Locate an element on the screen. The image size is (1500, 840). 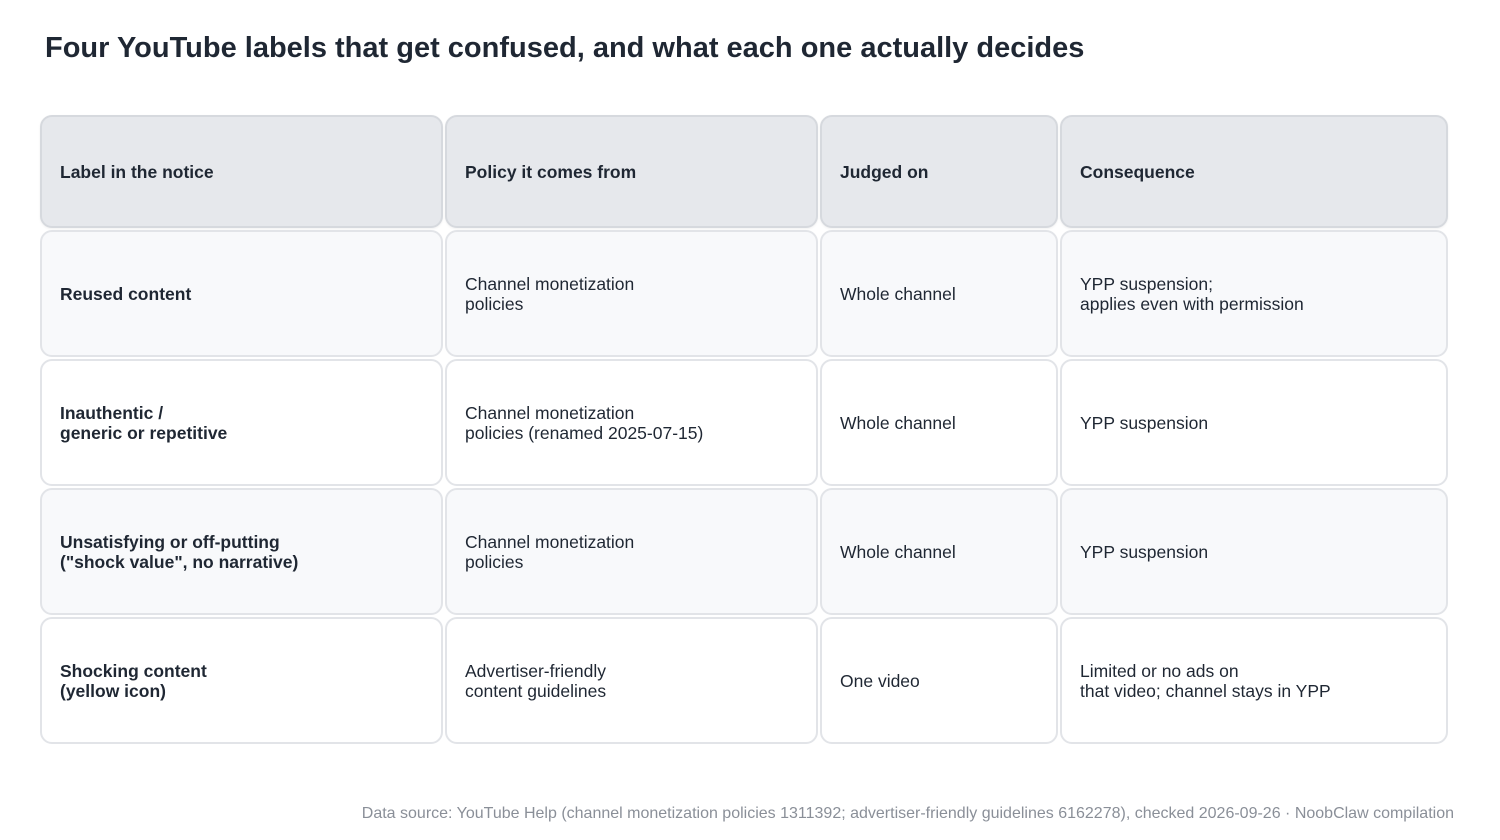
row-3-consequence: YPP suspension is located at coordinates (1254, 551).